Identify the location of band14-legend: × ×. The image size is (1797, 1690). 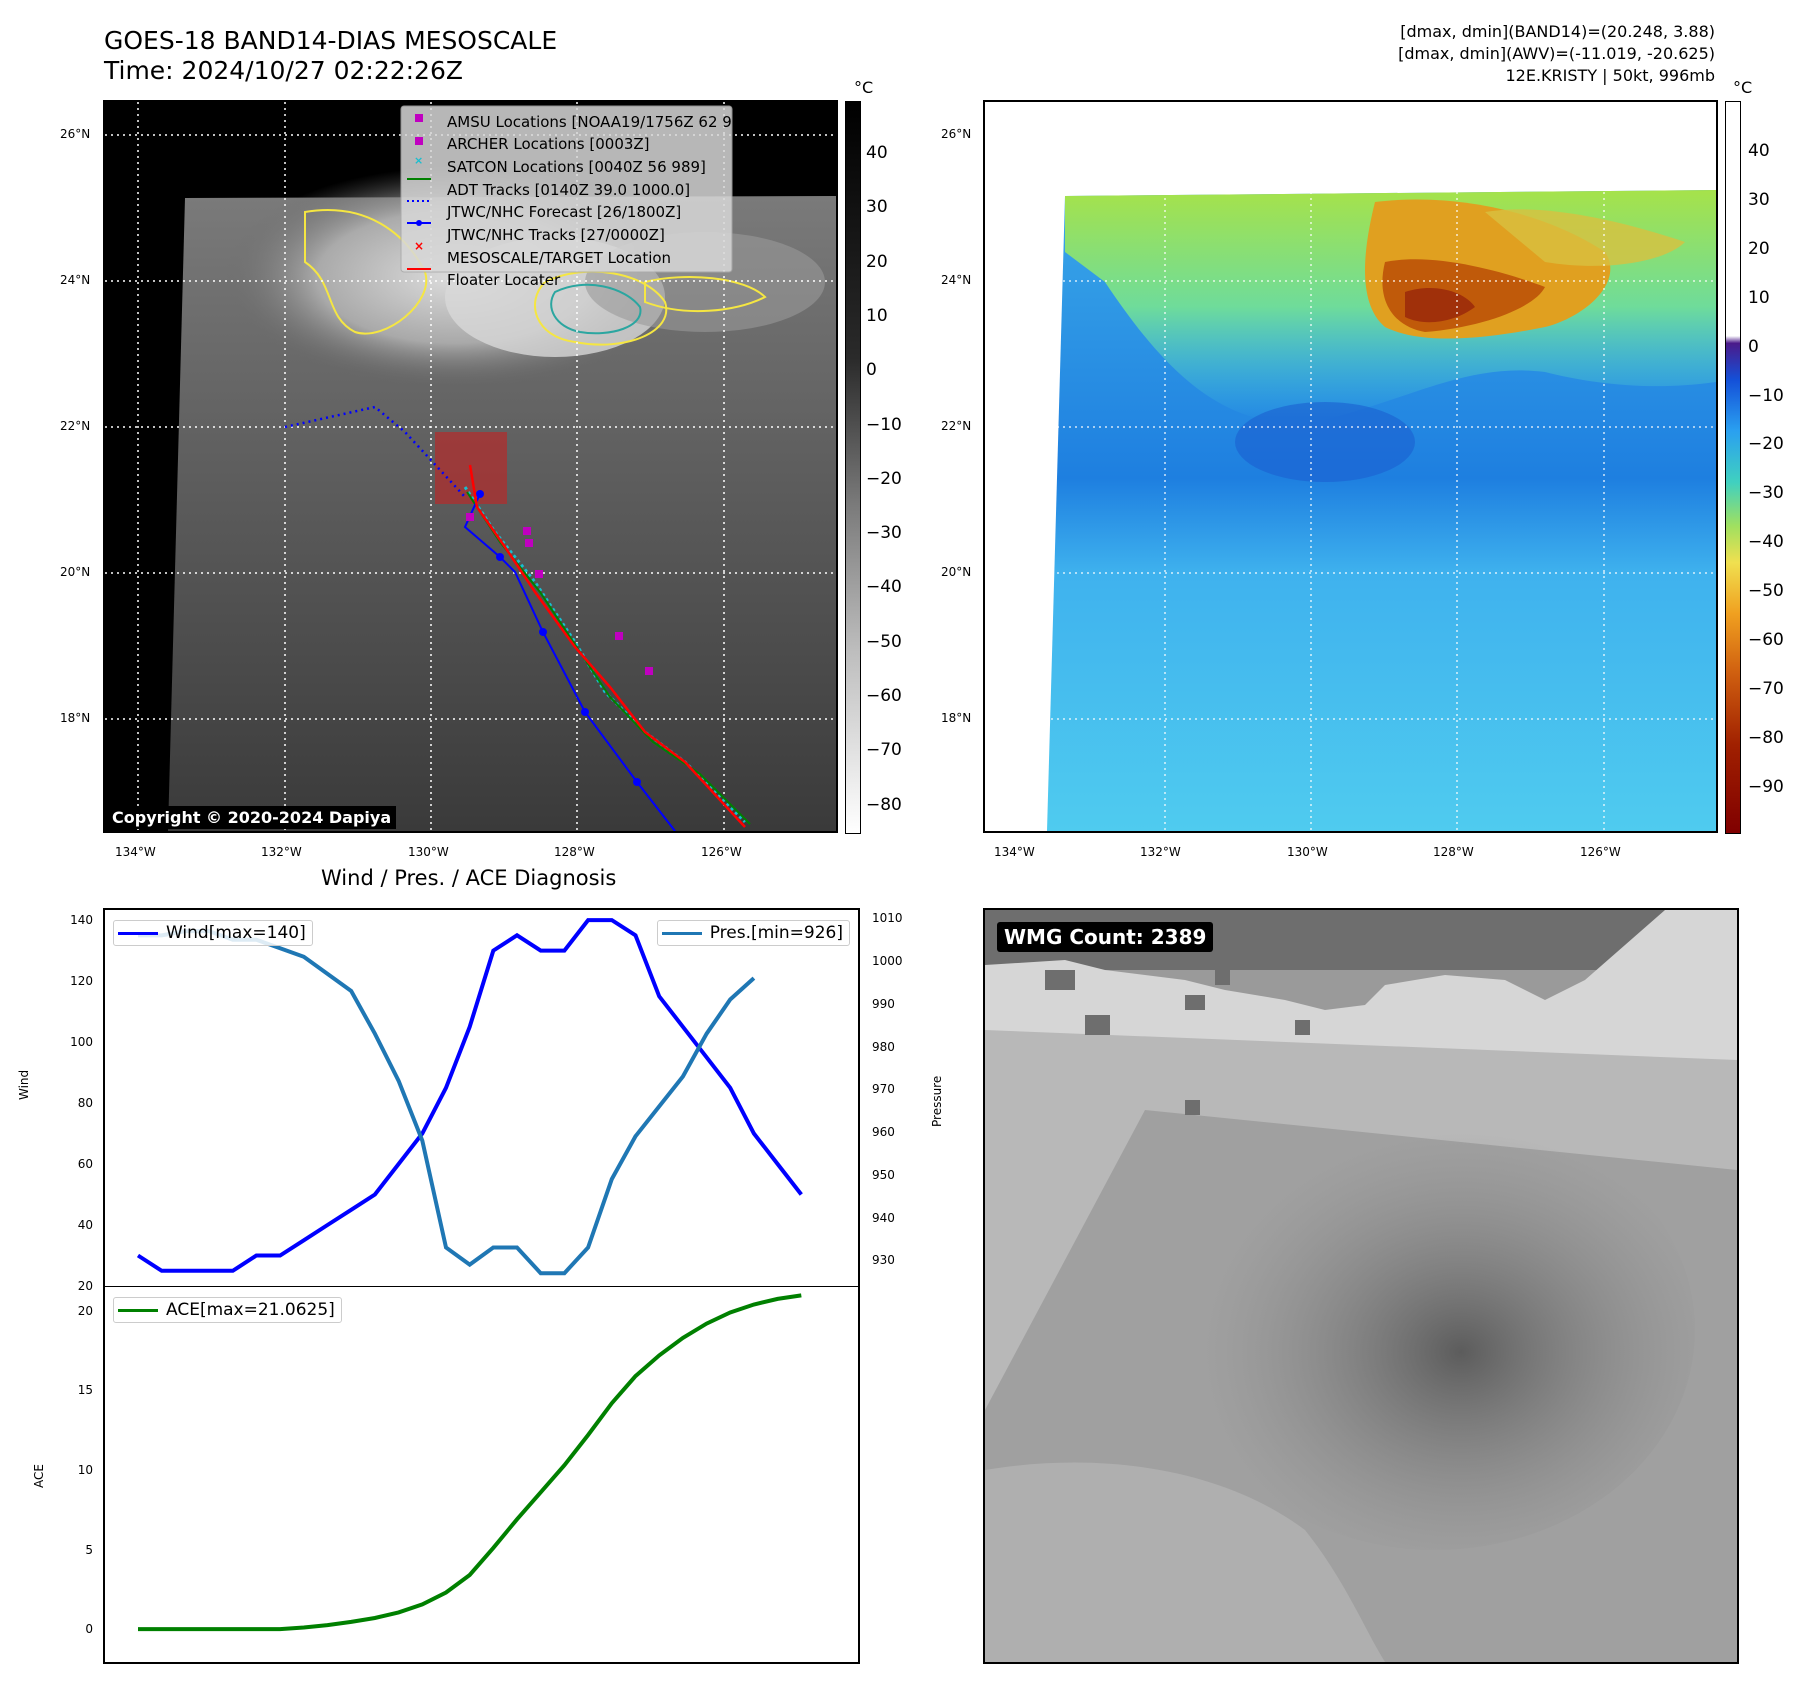
(566, 189).